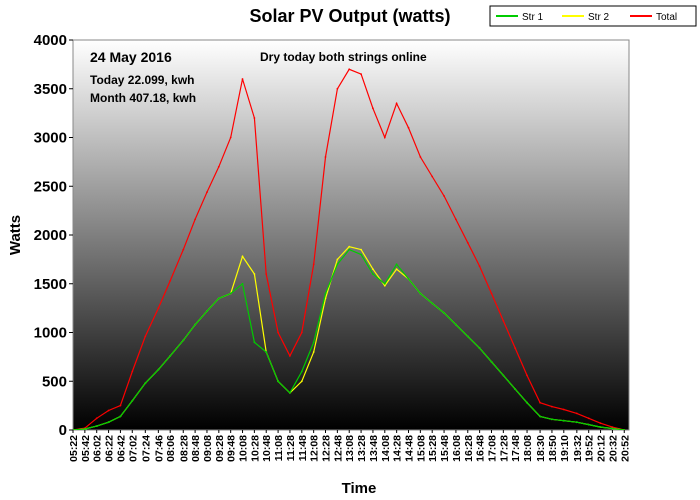  Describe the element at coordinates (133, 448) in the screenshot. I see `x-tick-label: 07:02` at that location.